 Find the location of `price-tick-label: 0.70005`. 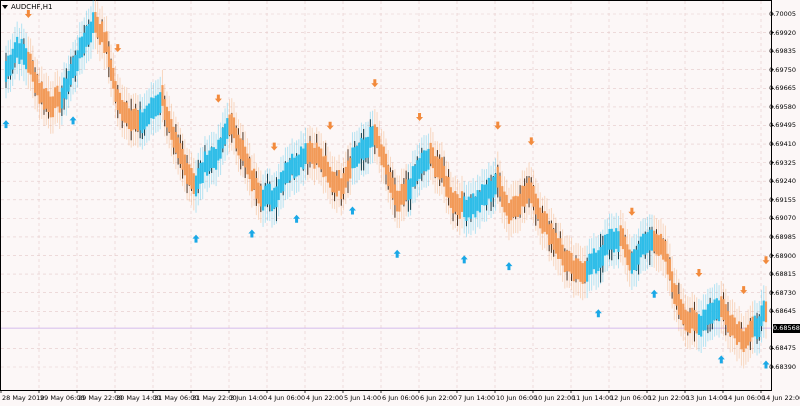

price-tick-label: 0.70005 is located at coordinates (782, 14).